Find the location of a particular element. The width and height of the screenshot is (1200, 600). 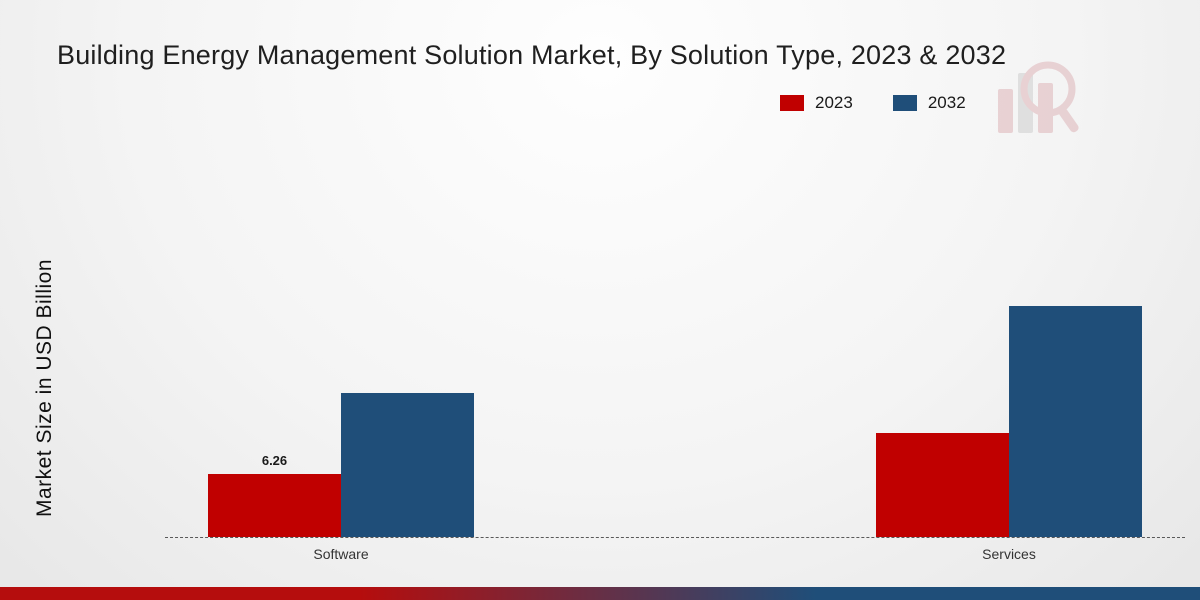

legend-swatch-2032-icon is located at coordinates (904, 103).